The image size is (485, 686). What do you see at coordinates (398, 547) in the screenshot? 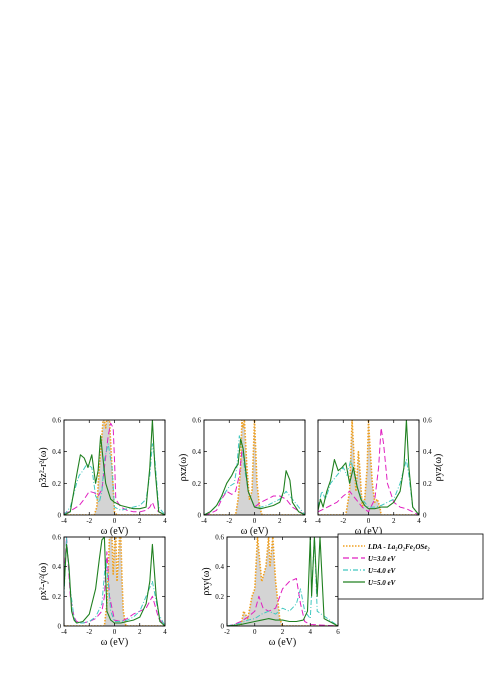
I see `legend-label-lda: LDA - La₂O₂Fe₂OSe₂` at bounding box center [398, 547].